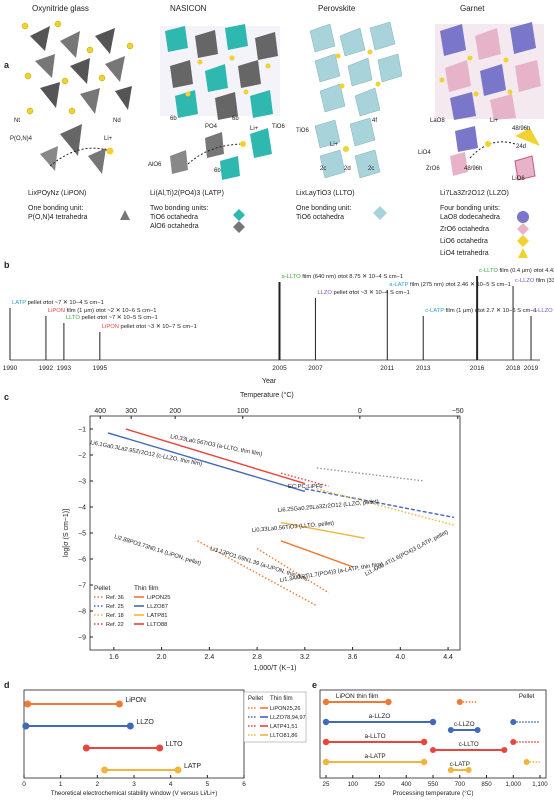 The image size is (554, 800). I want to click on llzo-label-li: Li+, so click(494, 121).